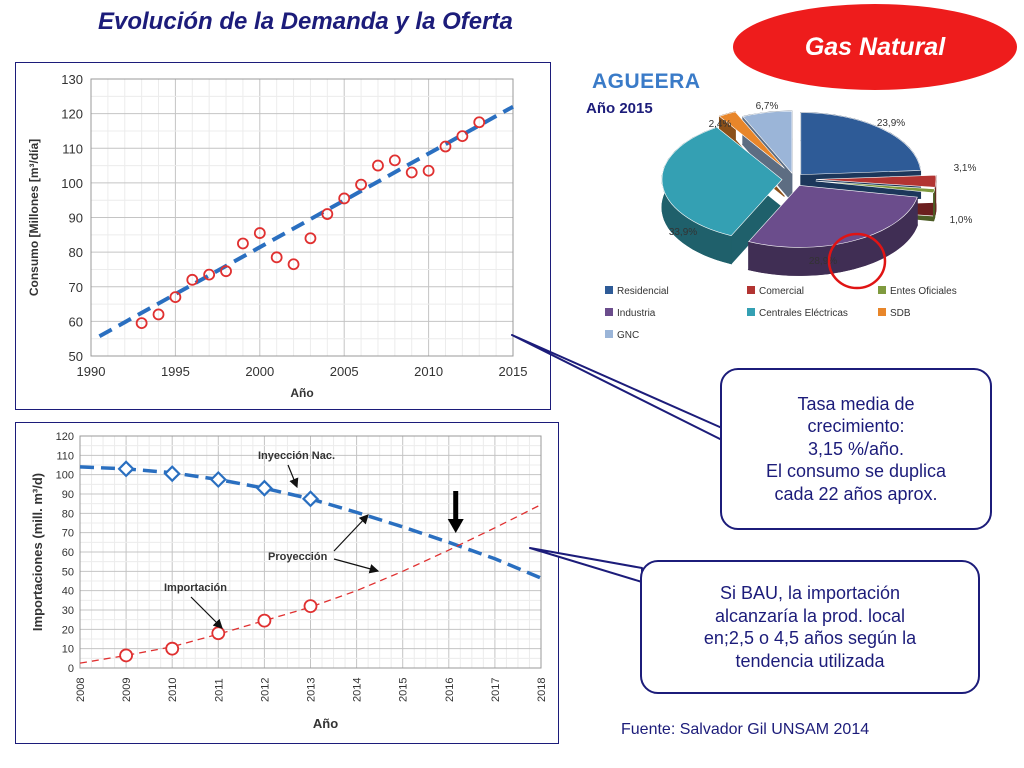 The height and width of the screenshot is (768, 1024). What do you see at coordinates (91, 371) in the screenshot?
I see `x-tick-label: 1990` at bounding box center [91, 371].